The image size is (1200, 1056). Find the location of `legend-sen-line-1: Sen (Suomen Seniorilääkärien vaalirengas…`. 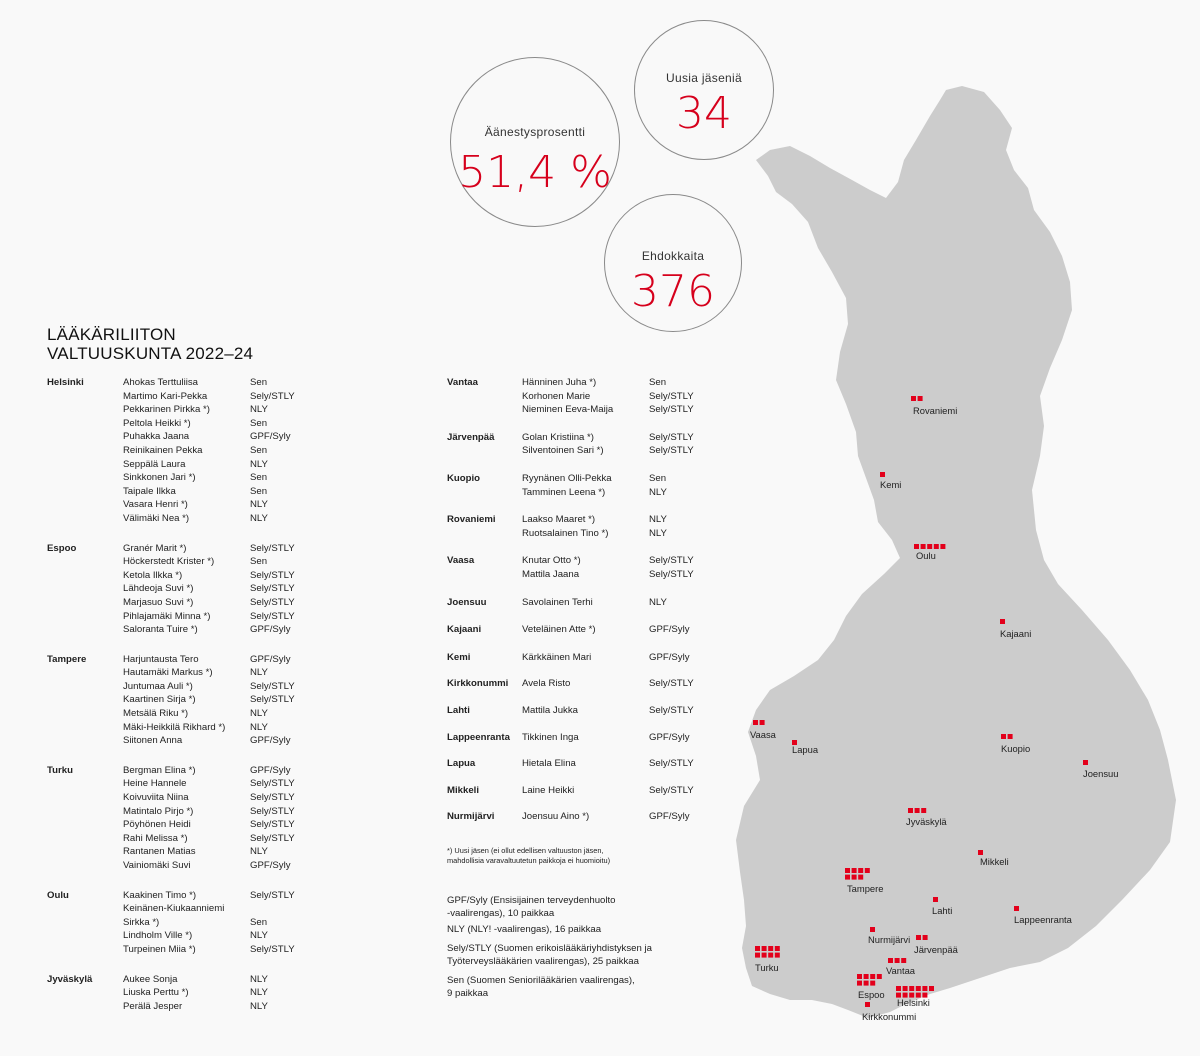

legend-sen-line-1: Sen (Suomen Seniorilääkärien vaalirengas… is located at coordinates (541, 980).